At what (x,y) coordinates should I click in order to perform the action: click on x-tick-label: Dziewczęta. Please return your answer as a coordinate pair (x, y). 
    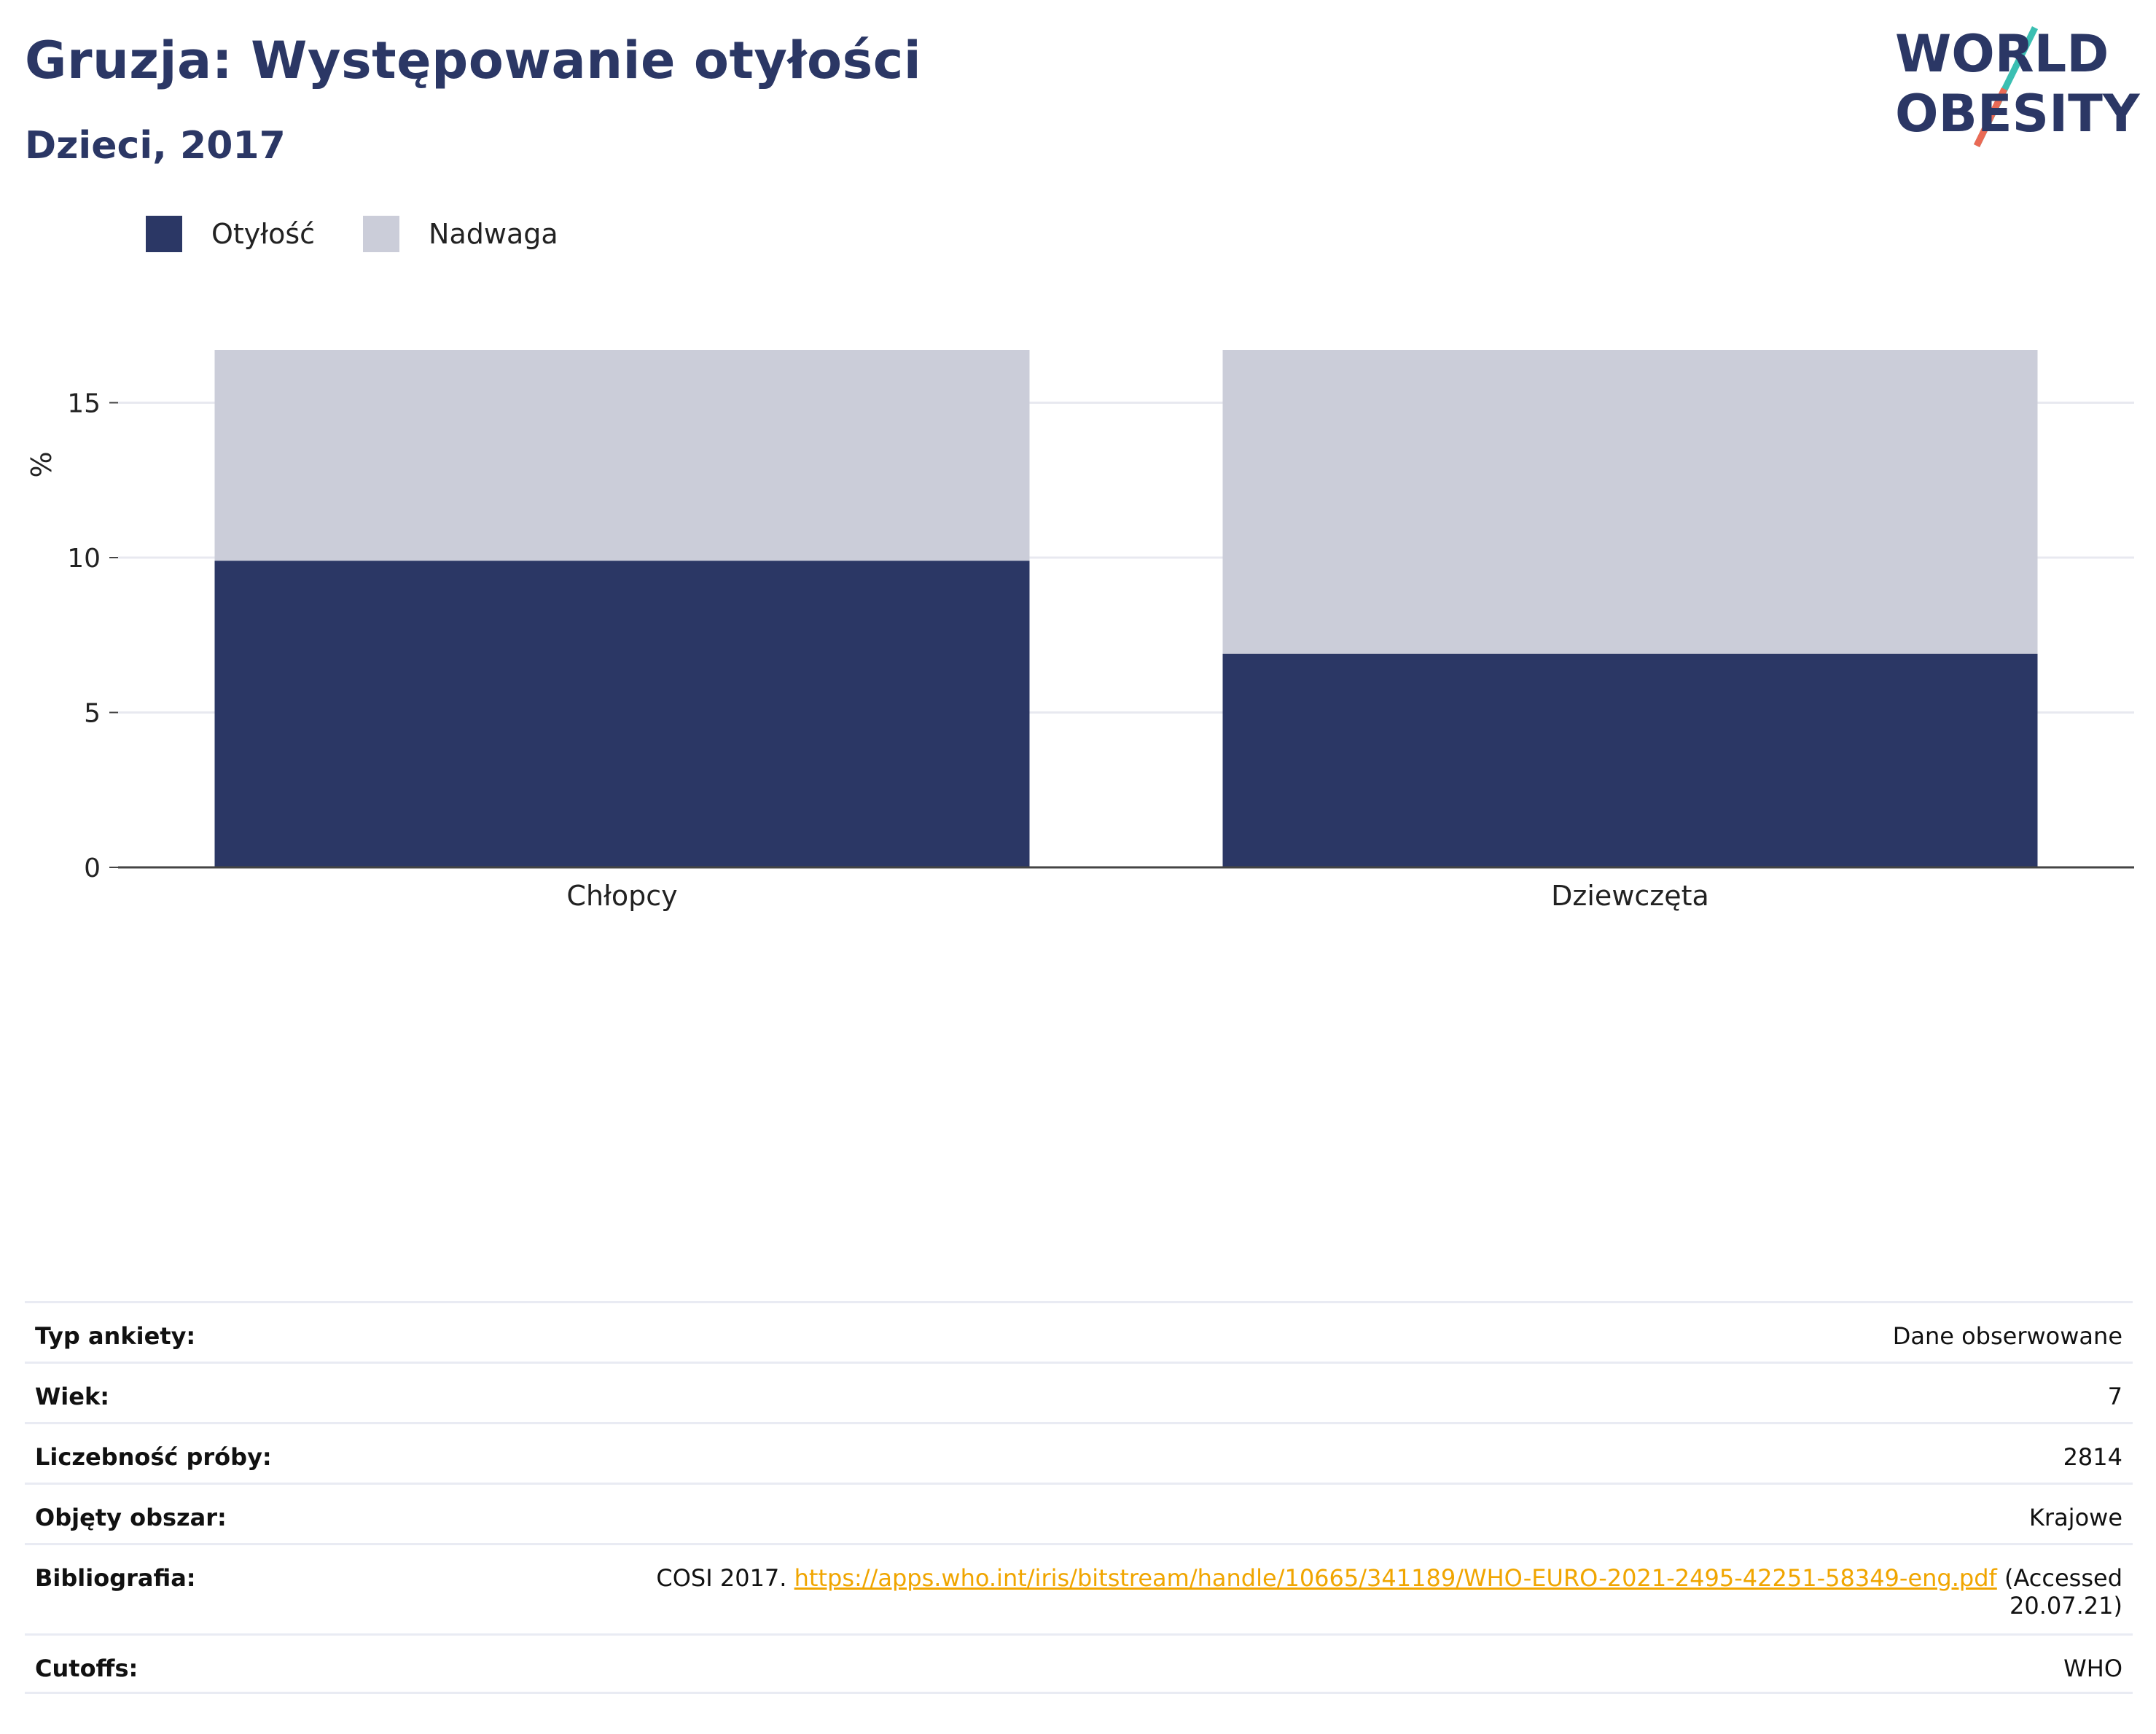
    Looking at the image, I should click on (1630, 896).